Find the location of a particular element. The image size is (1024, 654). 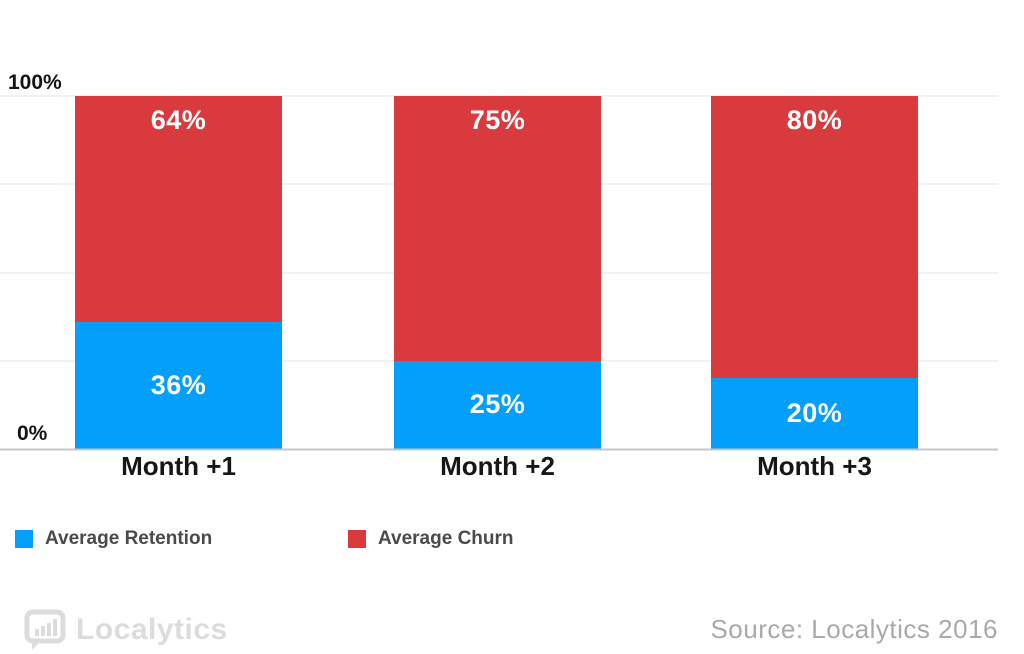

legend-item: Average Churn is located at coordinates (431, 538).